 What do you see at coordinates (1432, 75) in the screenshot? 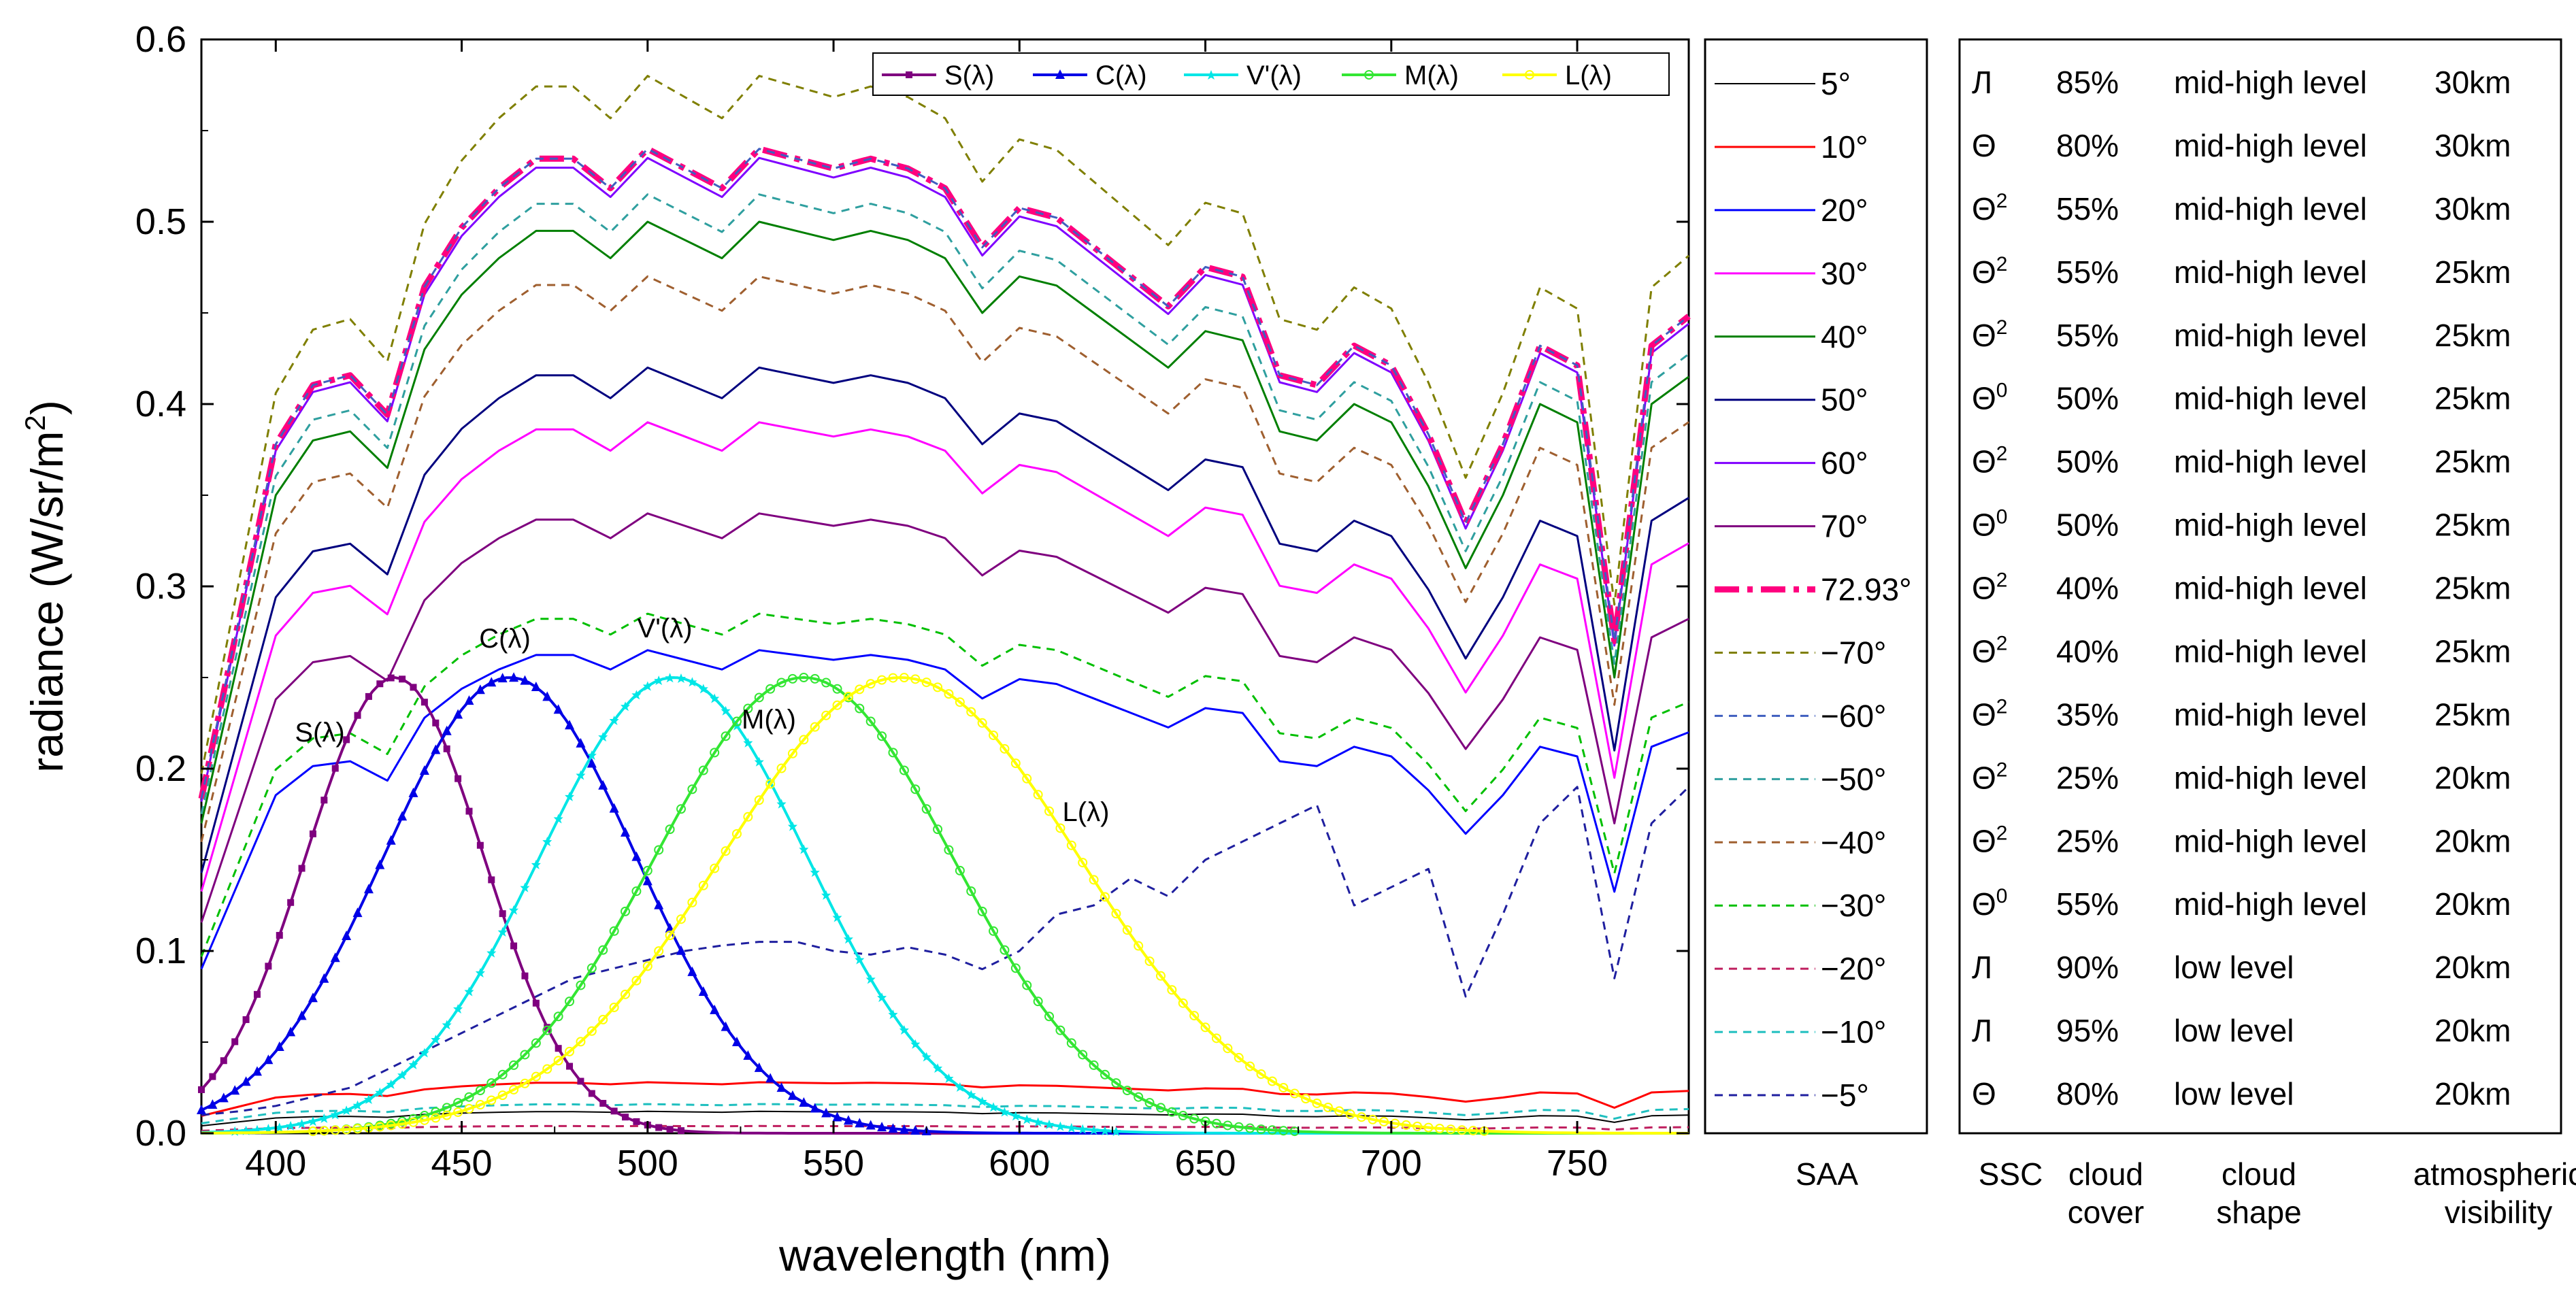
I see `legend-label: M(λ)` at bounding box center [1432, 75].